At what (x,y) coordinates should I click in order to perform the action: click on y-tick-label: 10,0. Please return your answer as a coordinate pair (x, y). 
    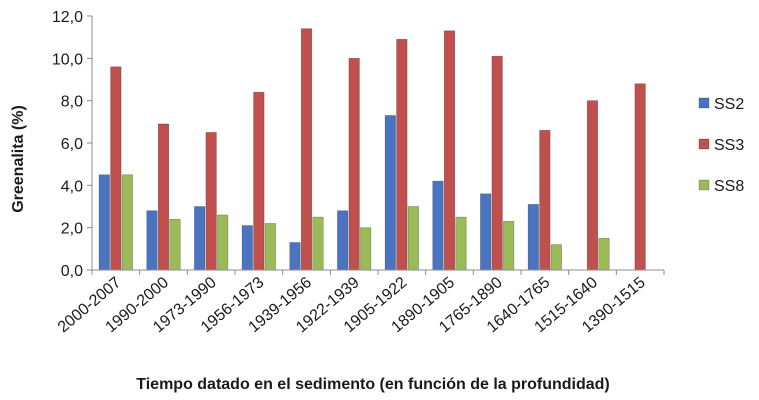
    Looking at the image, I should click on (67, 59).